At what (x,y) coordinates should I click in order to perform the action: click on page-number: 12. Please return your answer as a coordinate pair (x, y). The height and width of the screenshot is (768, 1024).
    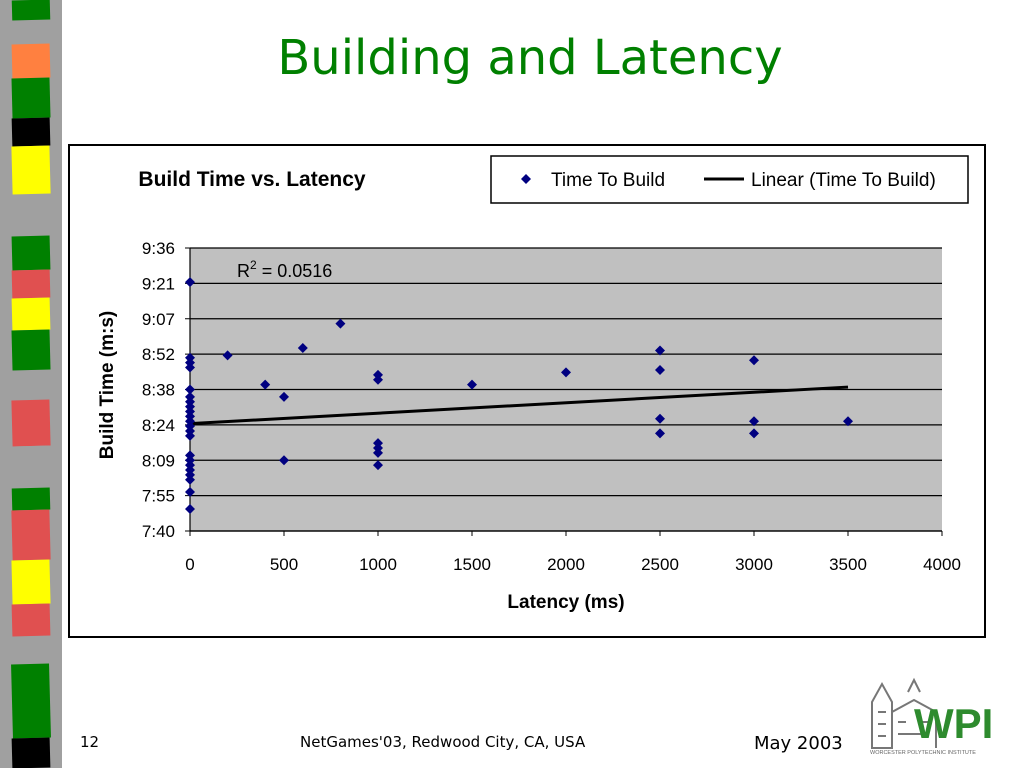
    Looking at the image, I should click on (90, 742).